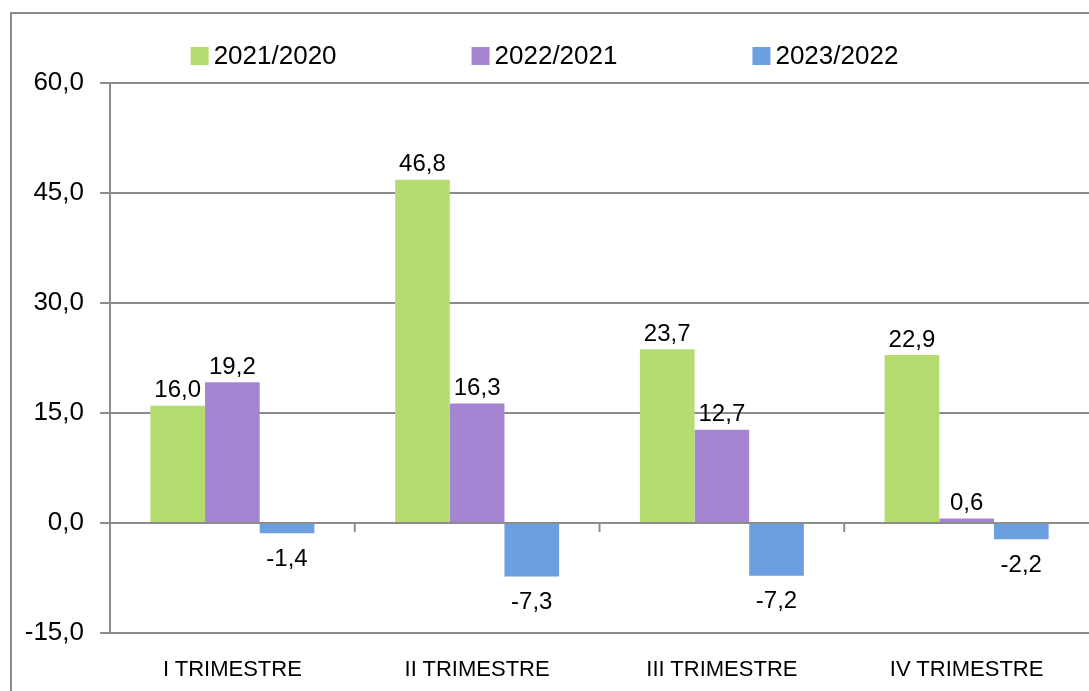 This screenshot has width=1089, height=691. I want to click on data-label: 16,0, so click(178, 389).